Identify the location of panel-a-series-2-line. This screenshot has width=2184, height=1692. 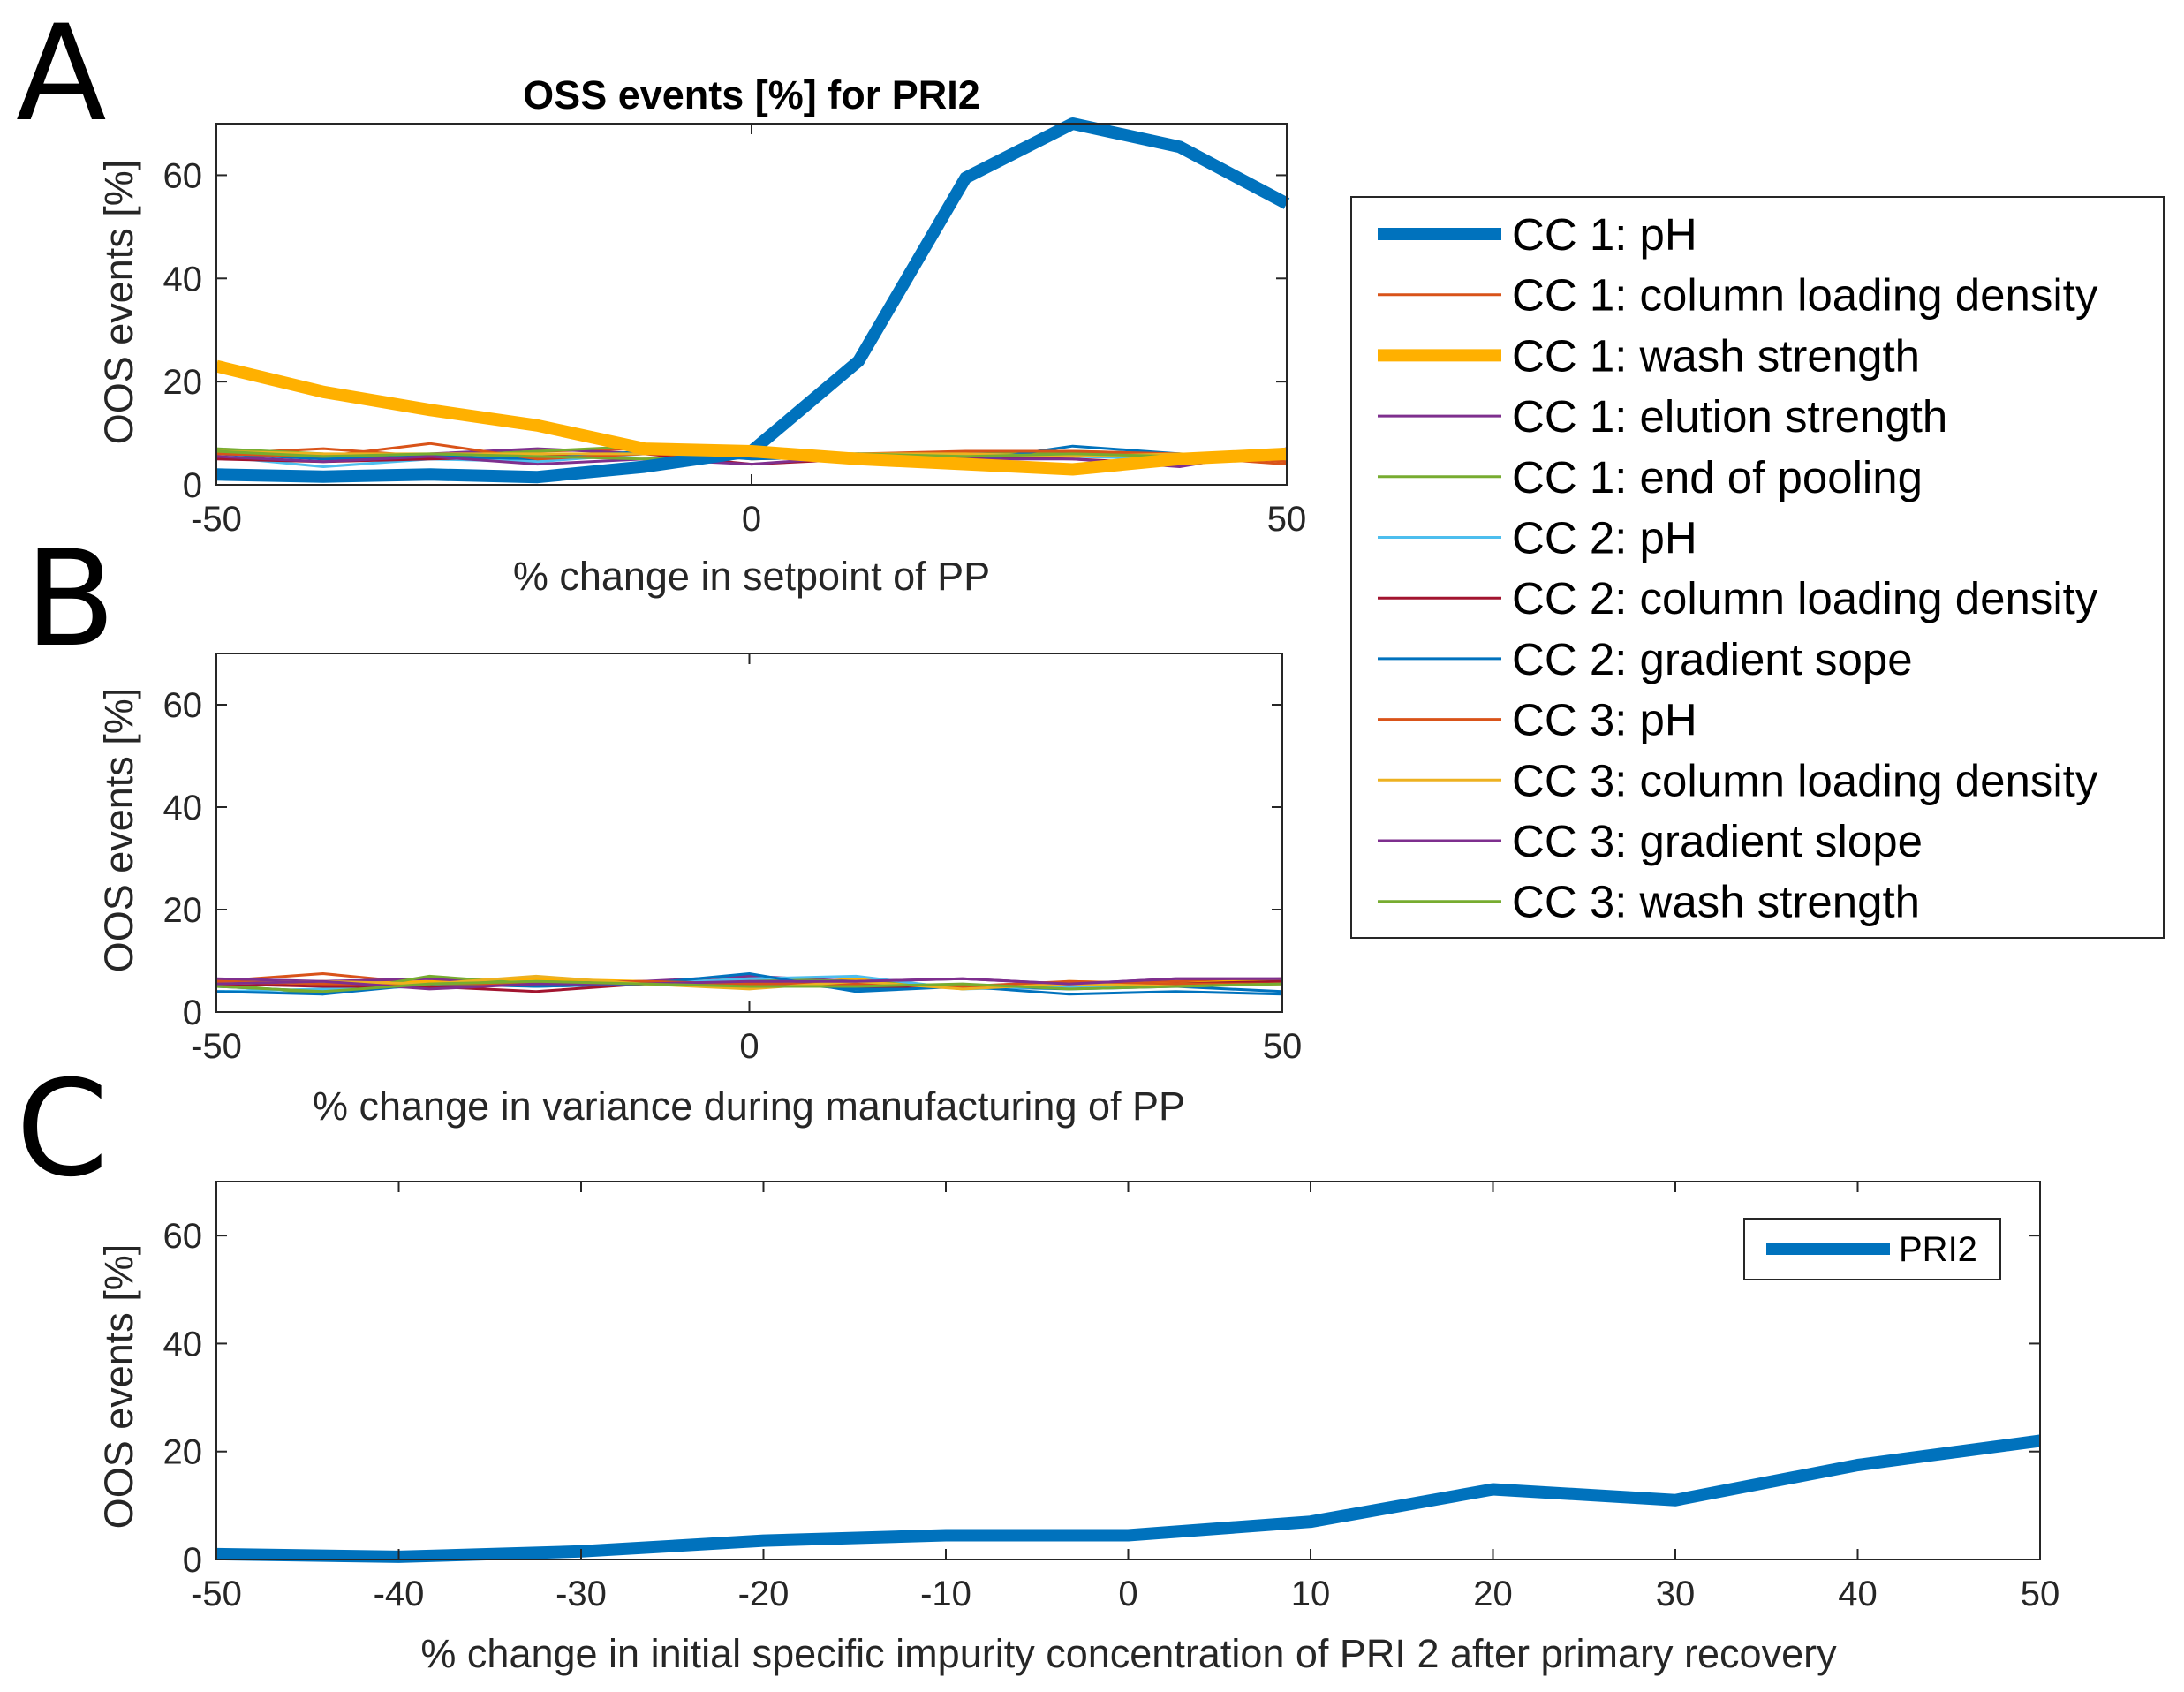
(751, 417).